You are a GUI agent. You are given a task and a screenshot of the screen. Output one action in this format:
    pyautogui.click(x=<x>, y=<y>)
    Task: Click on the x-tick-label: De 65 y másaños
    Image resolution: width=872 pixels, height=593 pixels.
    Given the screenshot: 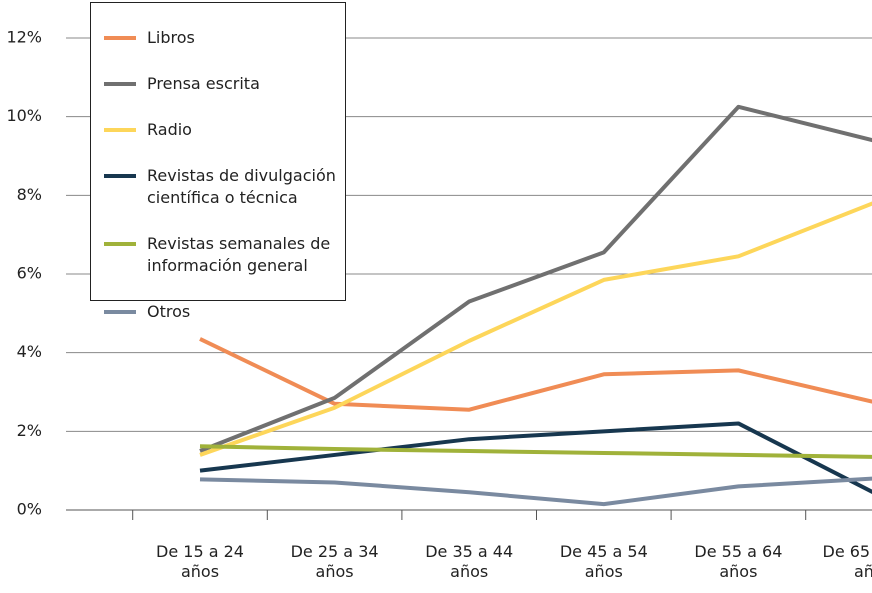 What is the action you would take?
    pyautogui.click(x=847, y=561)
    